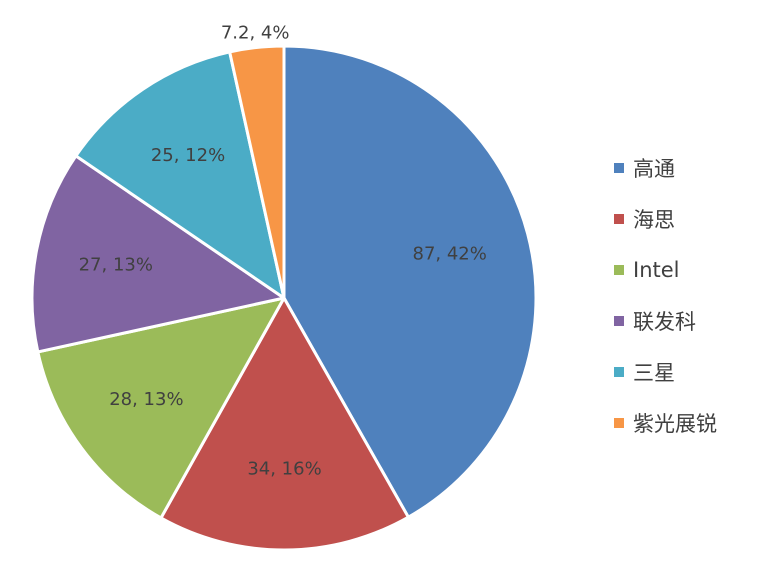 The height and width of the screenshot is (575, 758). What do you see at coordinates (656, 269) in the screenshot?
I see `legend-label: Intel` at bounding box center [656, 269].